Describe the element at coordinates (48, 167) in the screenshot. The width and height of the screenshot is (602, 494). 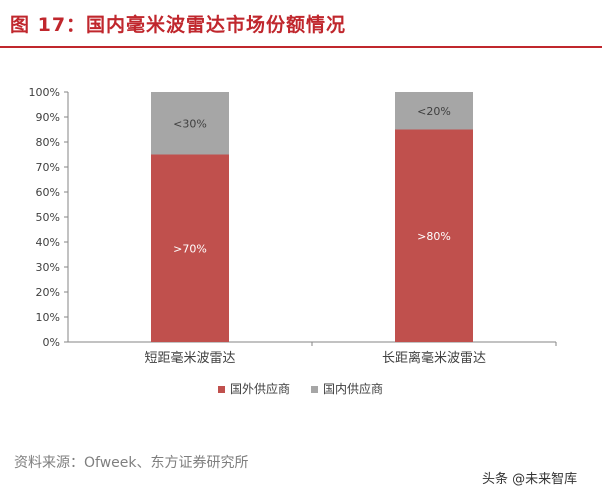
I see `y-tick-label: 70%` at that location.